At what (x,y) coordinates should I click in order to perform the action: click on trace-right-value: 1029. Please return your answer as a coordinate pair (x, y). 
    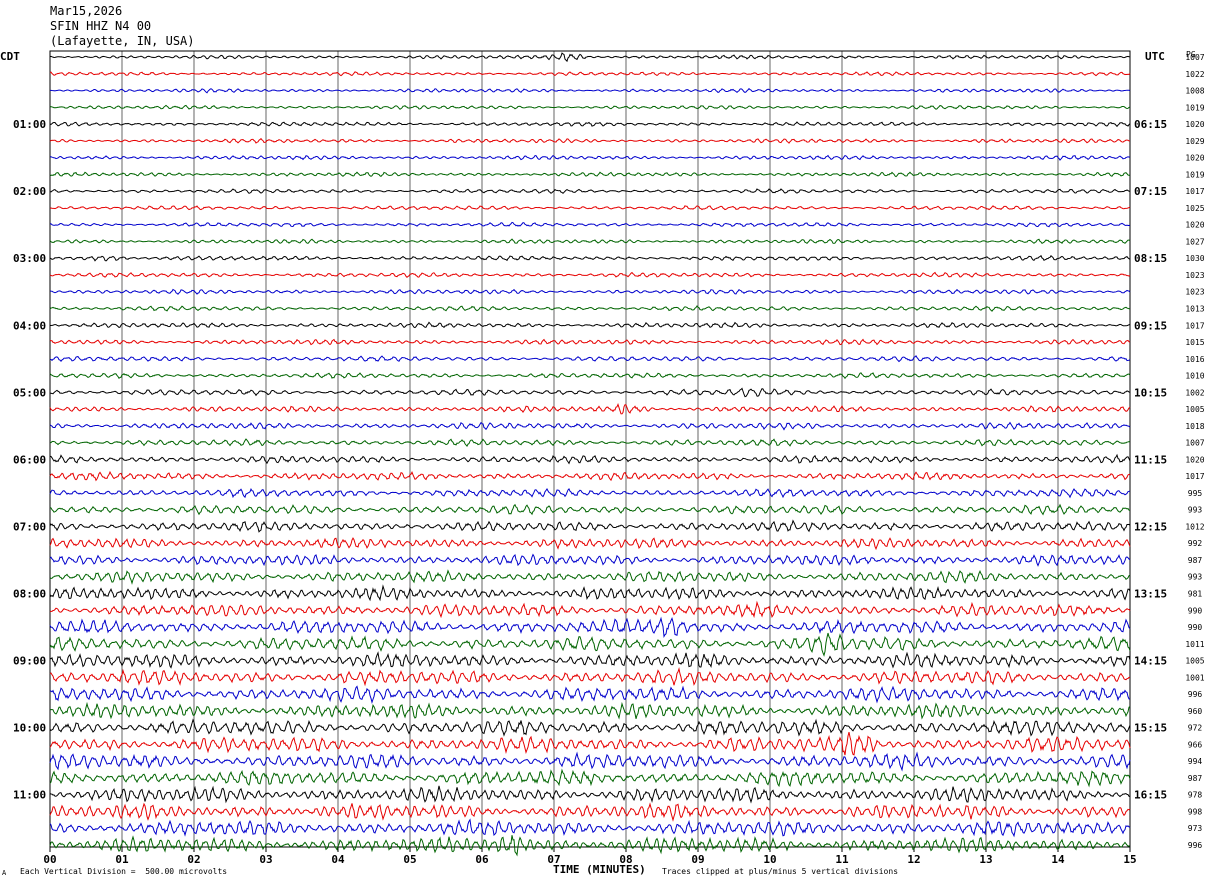
    Looking at the image, I should click on (1194, 141).